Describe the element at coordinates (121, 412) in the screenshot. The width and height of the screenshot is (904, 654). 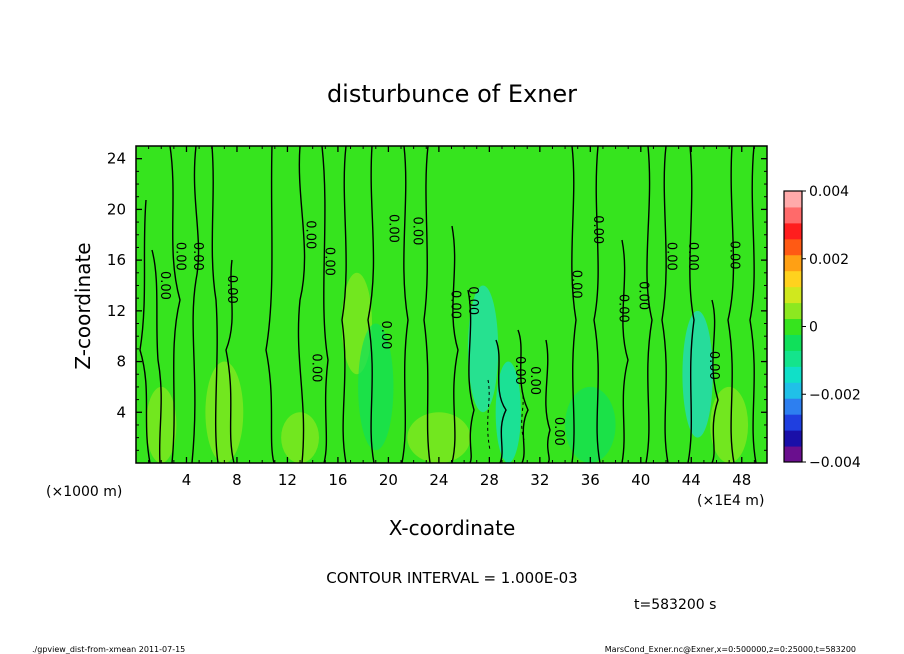
I see `y-tick-label: 4` at that location.